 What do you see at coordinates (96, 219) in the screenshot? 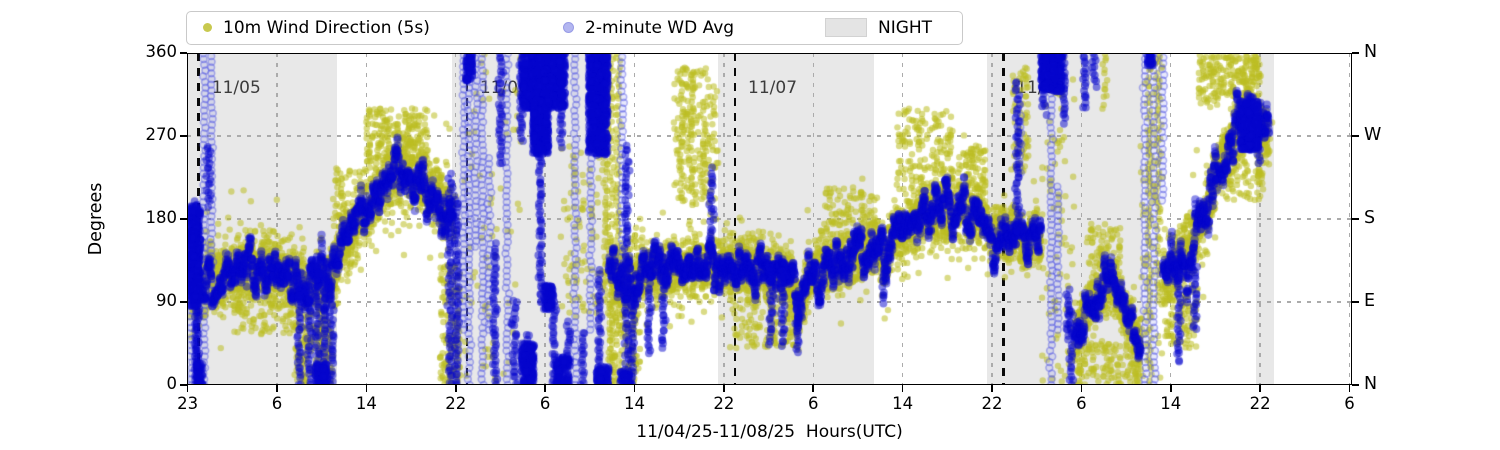
I see `y-axis-label: Degrees` at bounding box center [96, 219].